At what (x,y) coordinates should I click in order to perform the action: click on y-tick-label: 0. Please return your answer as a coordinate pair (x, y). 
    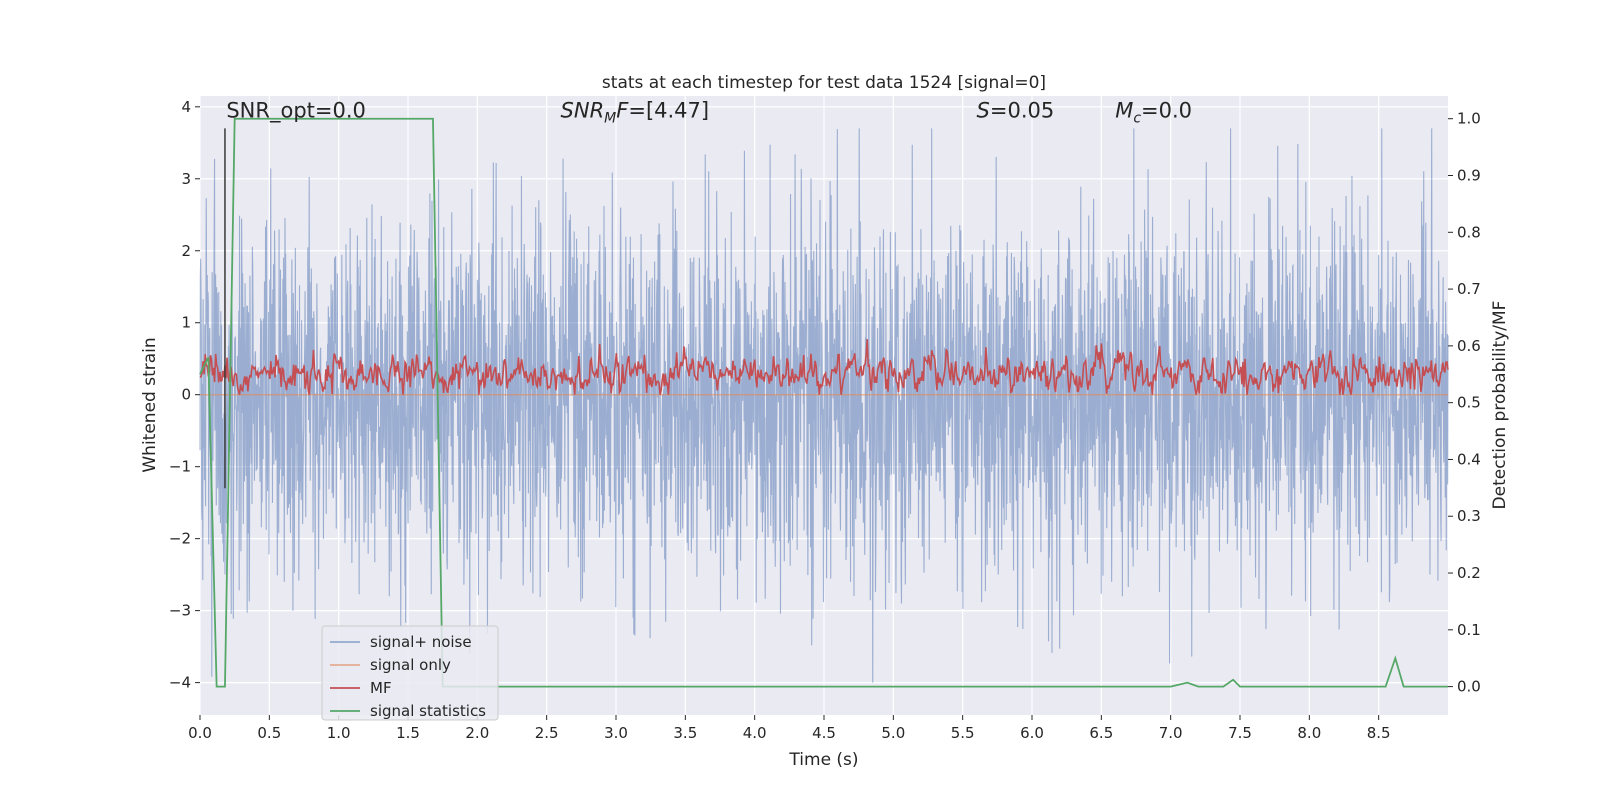
    Looking at the image, I should click on (186, 395).